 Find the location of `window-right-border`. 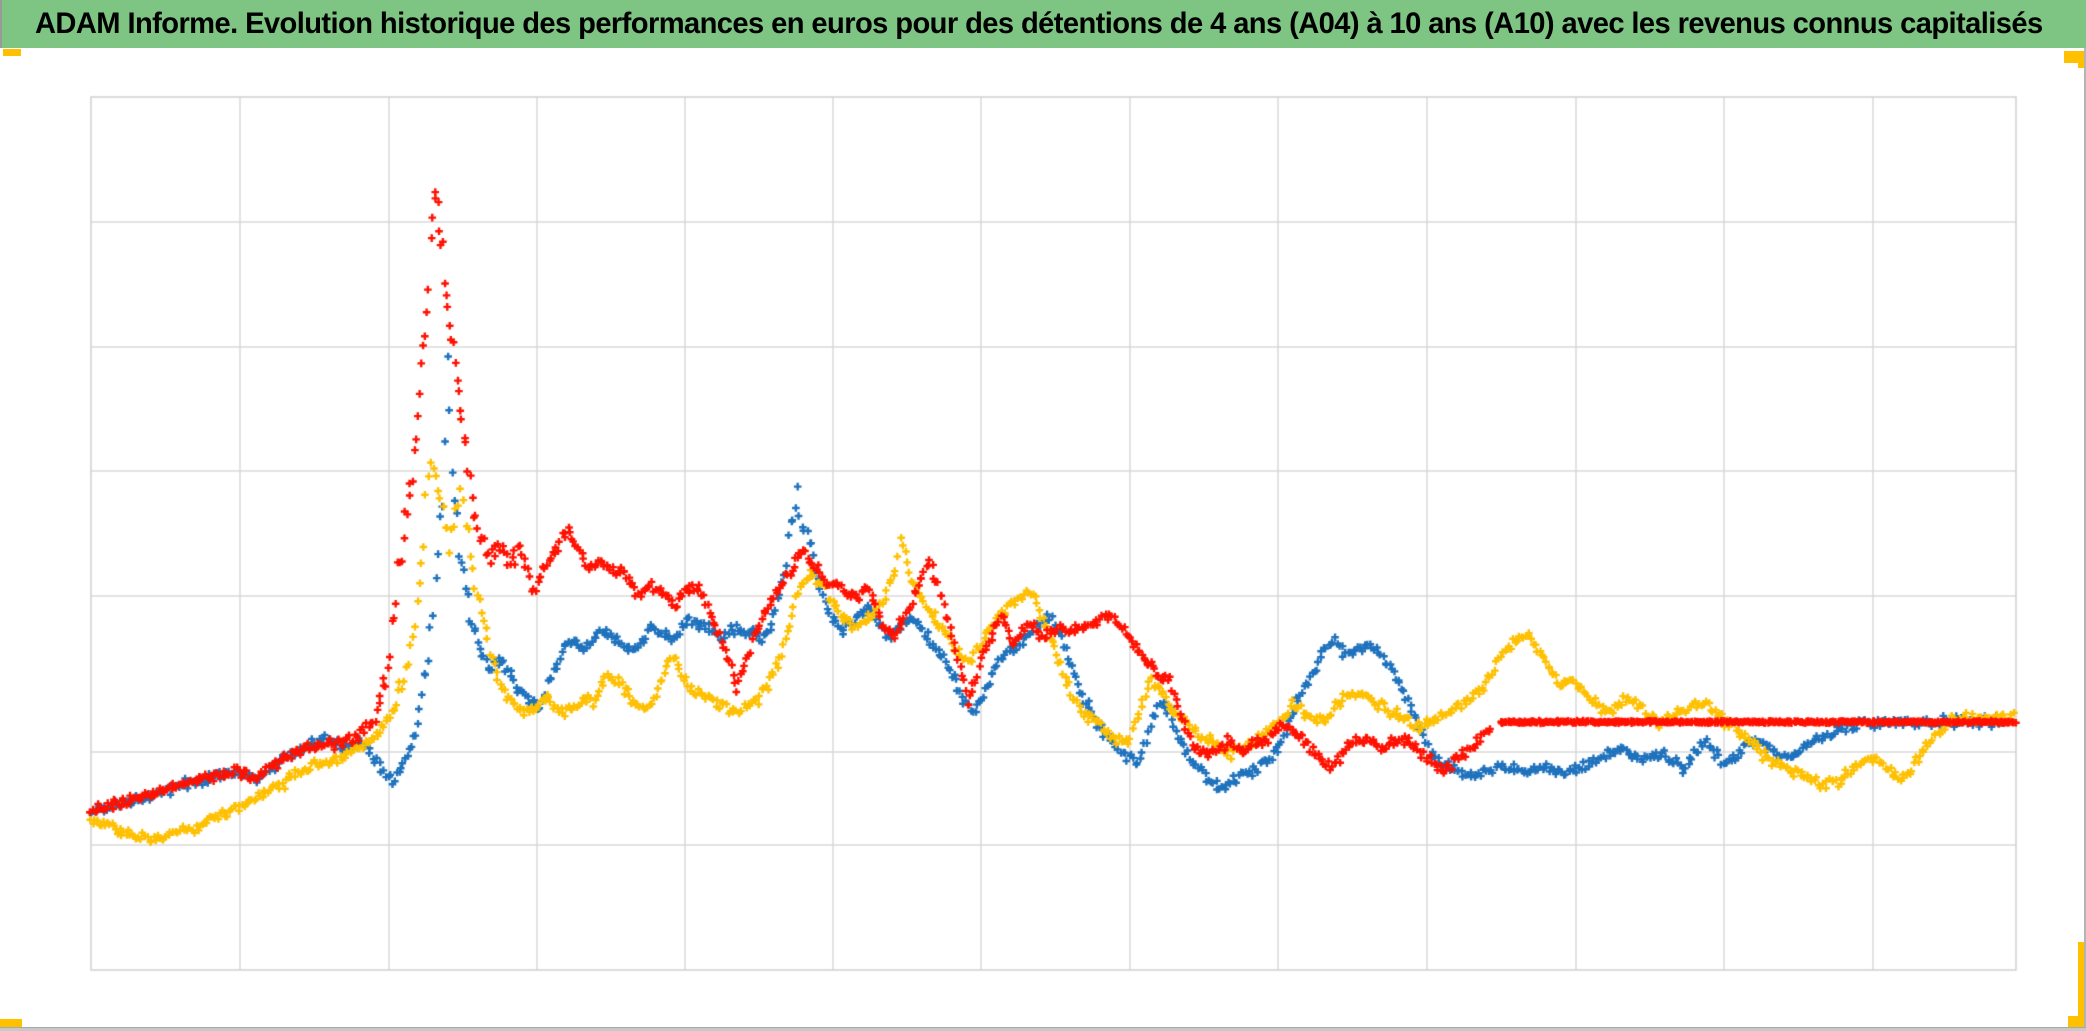

window-right-border is located at coordinates (2085, 539).